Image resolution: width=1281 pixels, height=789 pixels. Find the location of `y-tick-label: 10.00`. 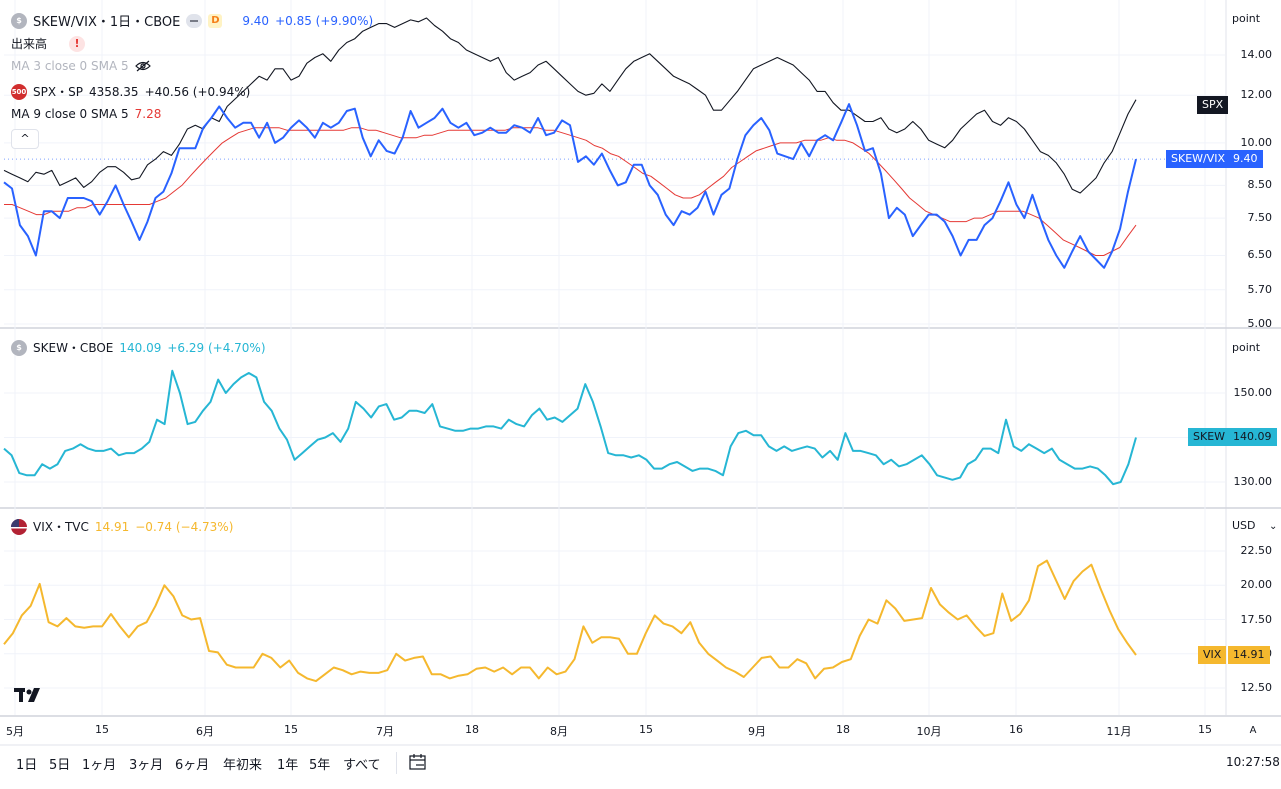

y-tick-label: 10.00 is located at coordinates (1256, 142).